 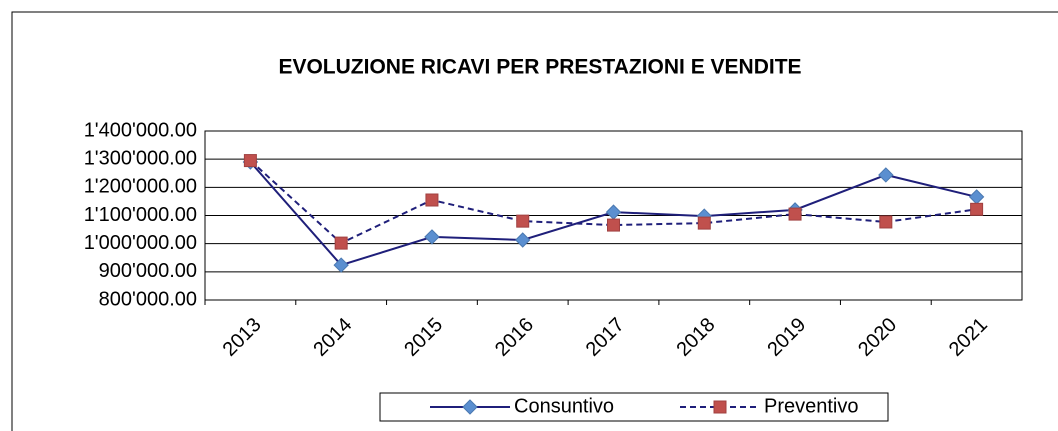 What do you see at coordinates (140, 215) in the screenshot?
I see `y-tick-label: 1'100'000.00` at bounding box center [140, 215].